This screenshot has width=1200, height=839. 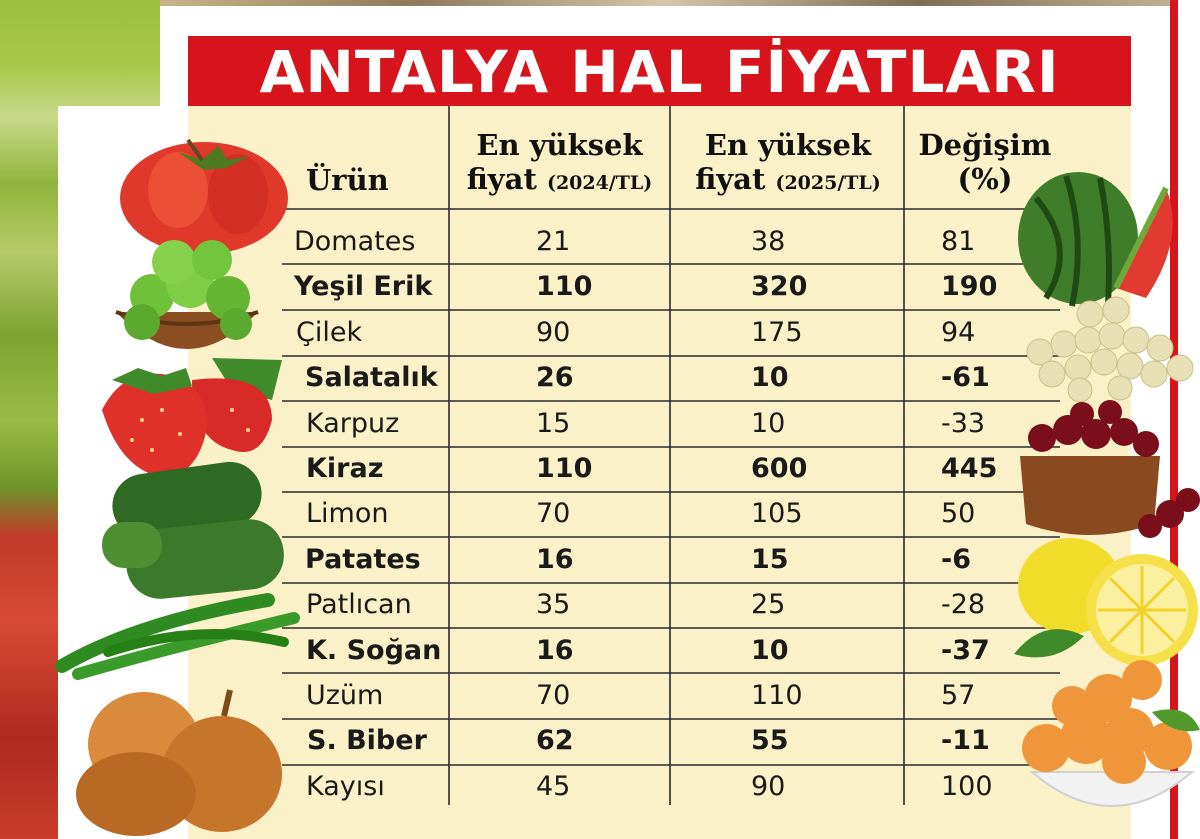 I want to click on table-cell-p2025: 600, so click(x=779, y=468).